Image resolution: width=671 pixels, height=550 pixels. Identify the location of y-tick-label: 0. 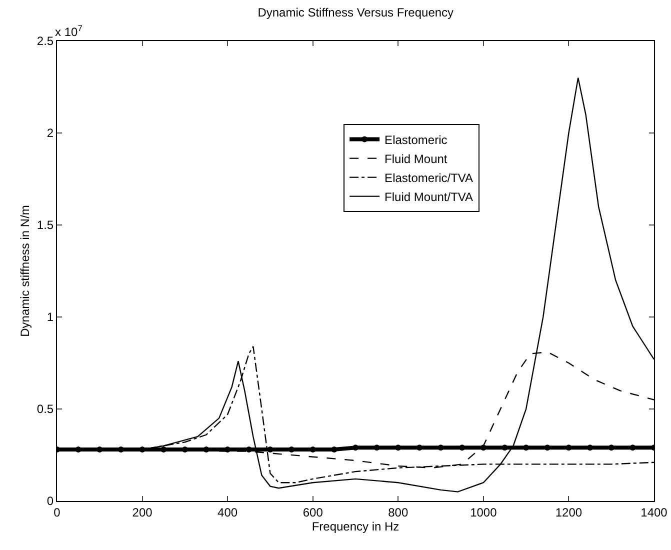
(50, 501).